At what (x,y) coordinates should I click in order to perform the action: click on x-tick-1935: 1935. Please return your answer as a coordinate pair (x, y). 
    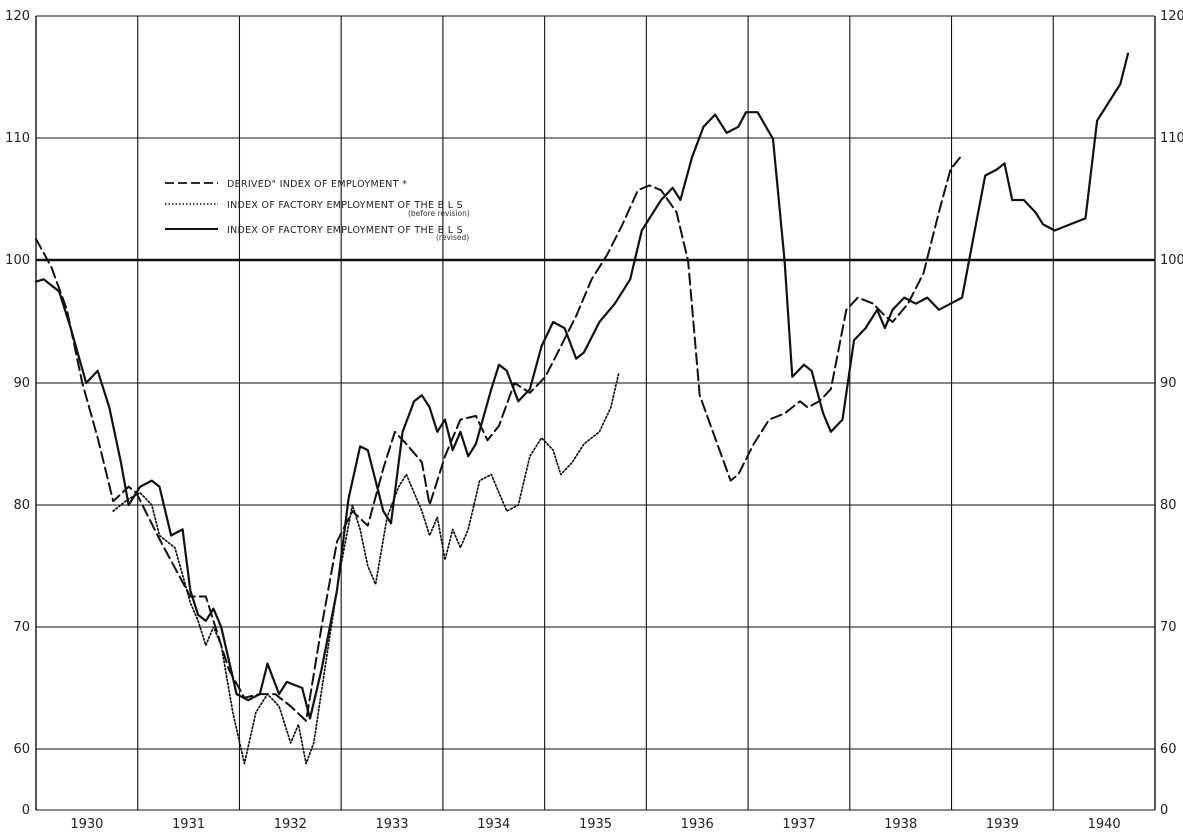
    Looking at the image, I should click on (595, 824).